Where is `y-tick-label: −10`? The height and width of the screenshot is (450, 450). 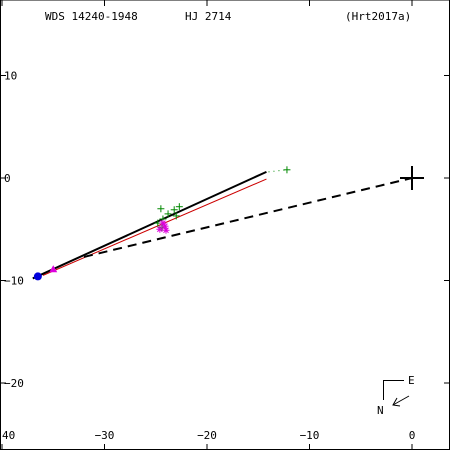 y-tick-label: −10 is located at coordinates (14, 281).